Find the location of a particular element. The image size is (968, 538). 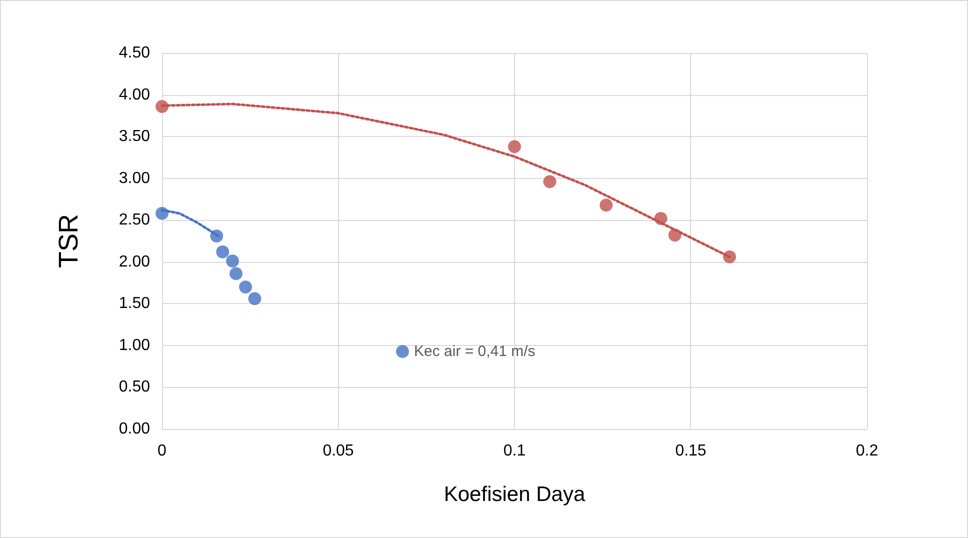

x-tick-label: 0.05 is located at coordinates (338, 451).